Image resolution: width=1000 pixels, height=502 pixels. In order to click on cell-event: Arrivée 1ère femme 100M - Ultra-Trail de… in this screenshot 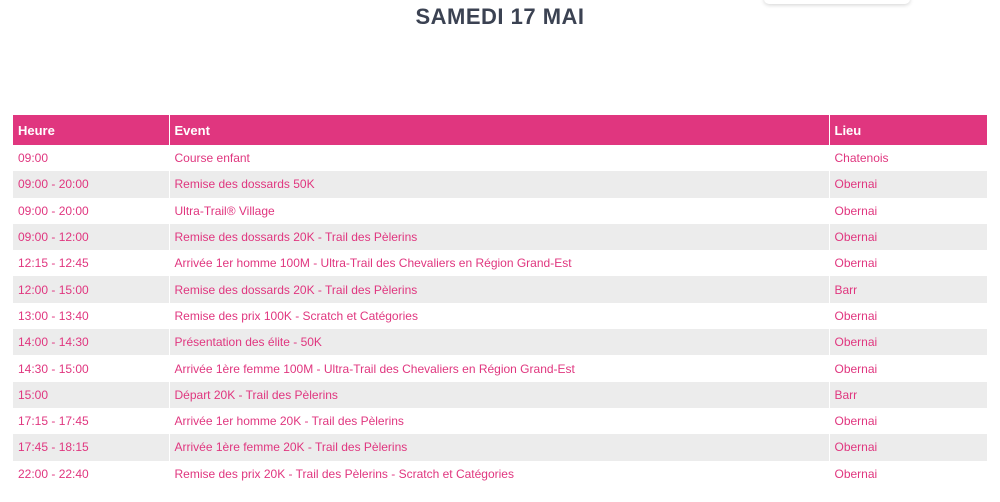, I will do `click(499, 368)`.